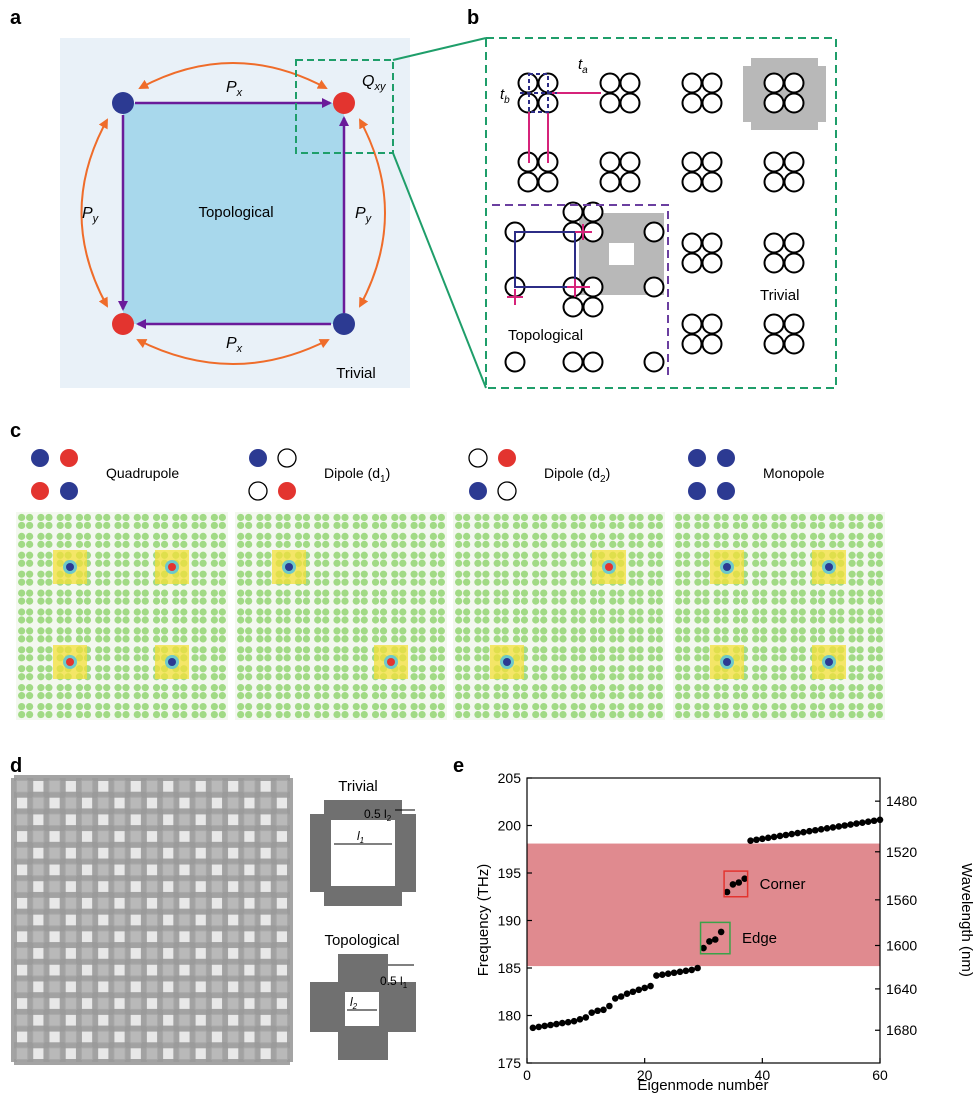  What do you see at coordinates (355, 373) in the screenshot?
I see `label-trivial: Trivial` at bounding box center [355, 373].